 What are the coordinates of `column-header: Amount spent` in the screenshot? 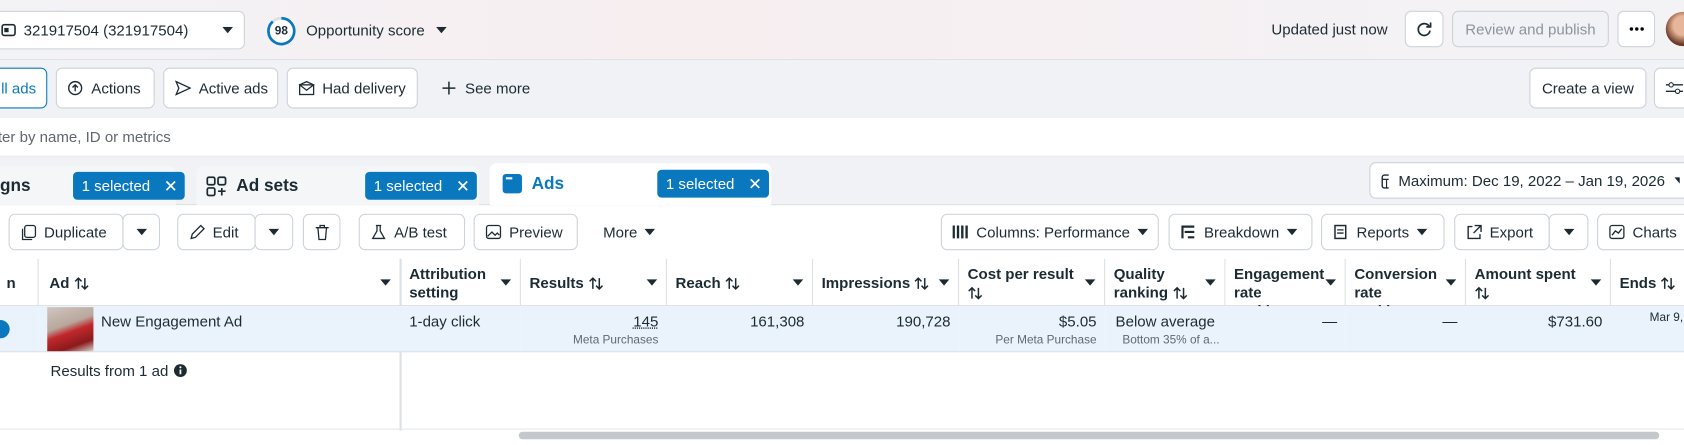 It's located at (1538, 282).